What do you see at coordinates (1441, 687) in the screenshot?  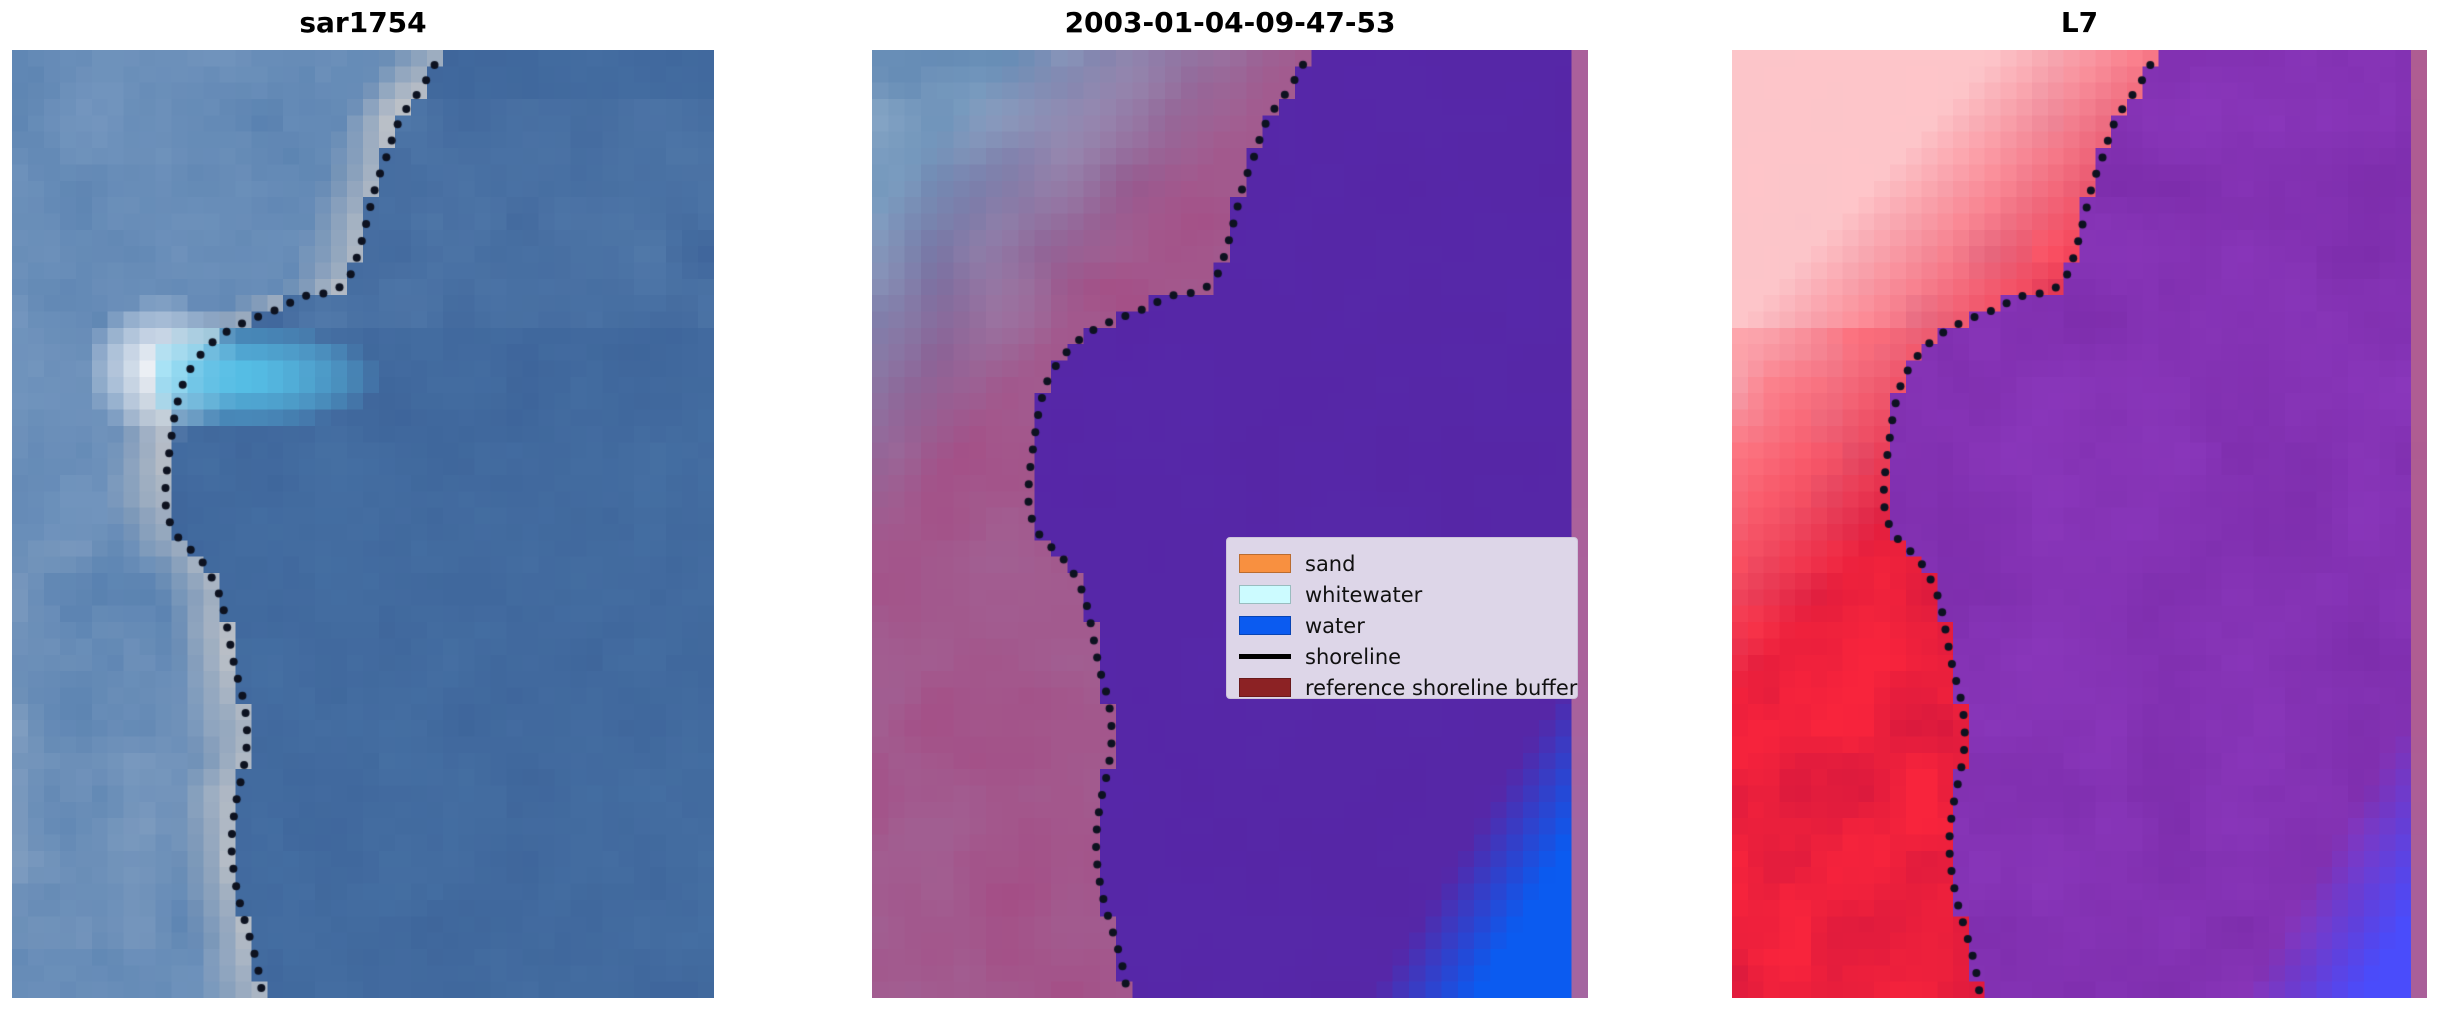 I see `legend-label-reference-buffer: reference shoreline buffer` at bounding box center [1441, 687].